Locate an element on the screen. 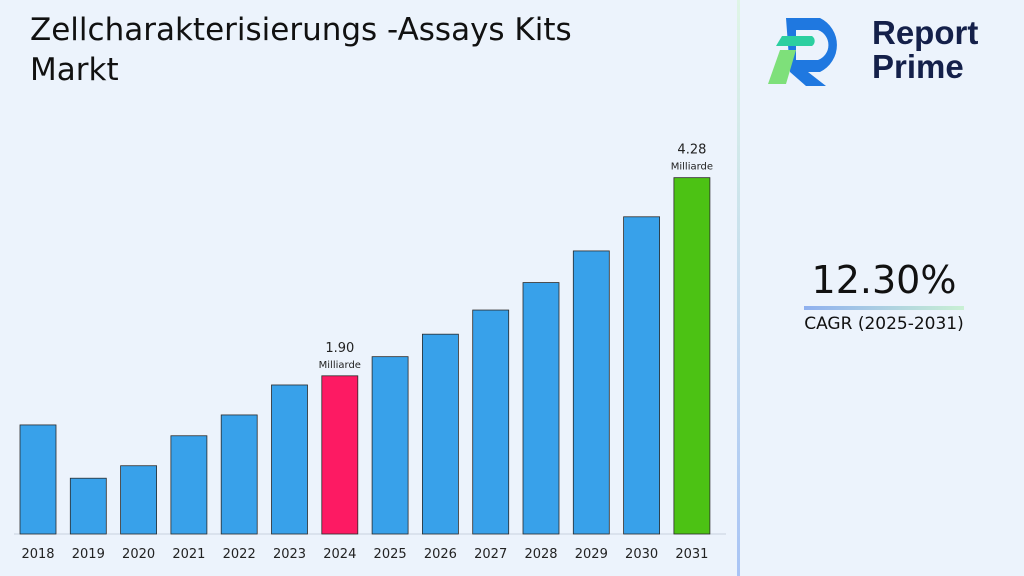 The height and width of the screenshot is (576, 1024). bar-2030 is located at coordinates (641, 375).